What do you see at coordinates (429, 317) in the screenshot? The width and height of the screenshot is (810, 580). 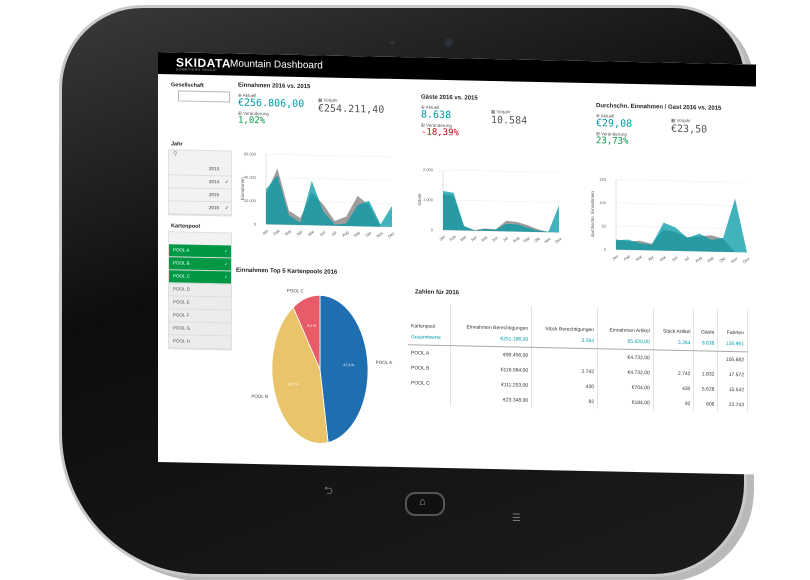 I see `column-header: Kartenpool` at bounding box center [429, 317].